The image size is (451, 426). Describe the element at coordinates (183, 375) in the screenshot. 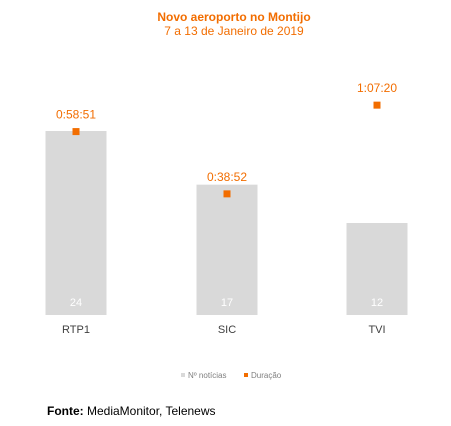

I see `legend-swatch-bar` at that location.